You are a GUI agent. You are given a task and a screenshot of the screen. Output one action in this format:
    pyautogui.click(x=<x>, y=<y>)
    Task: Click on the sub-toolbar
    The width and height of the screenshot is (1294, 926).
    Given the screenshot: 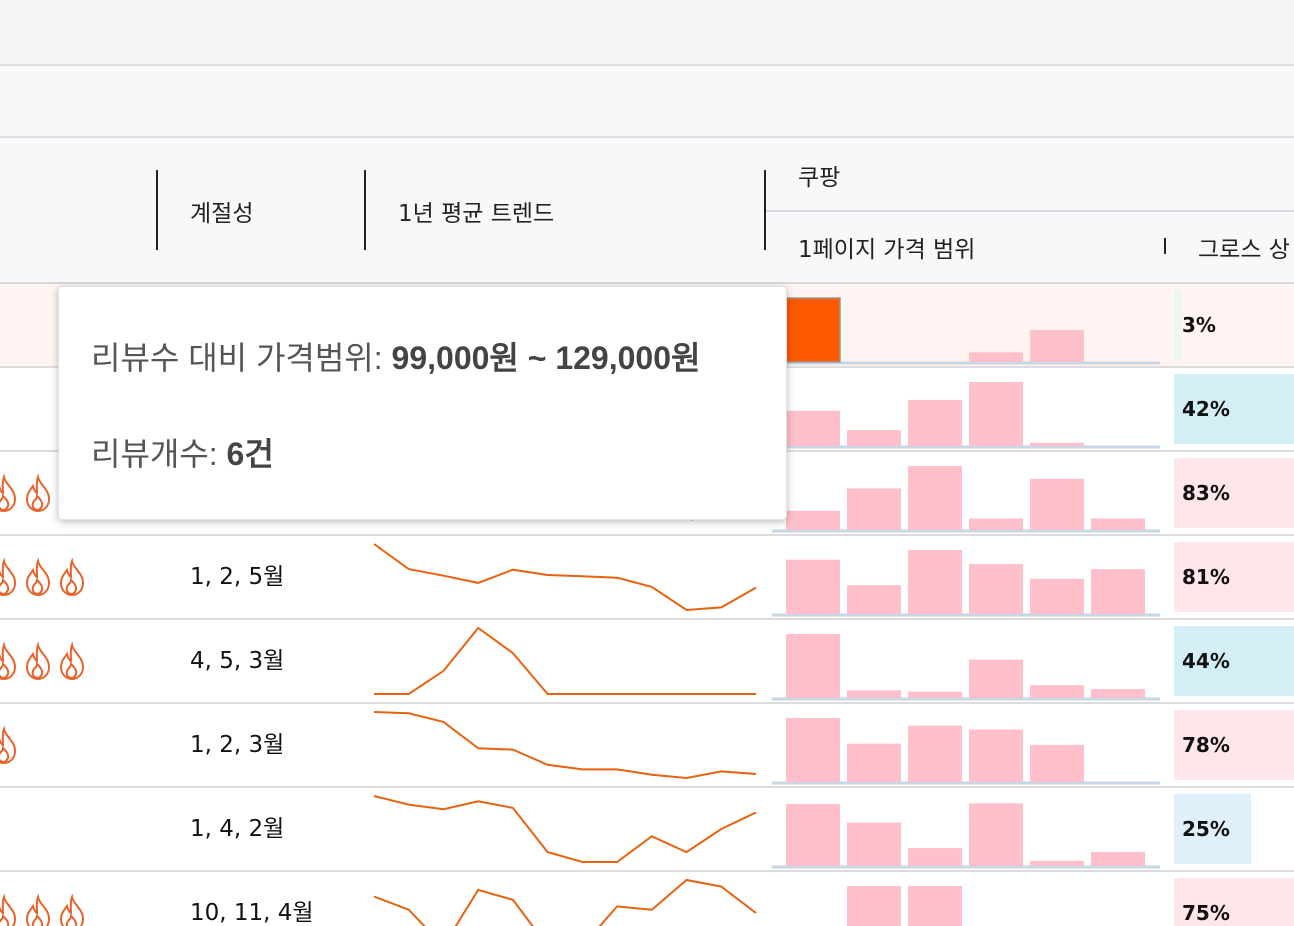 What is the action you would take?
    pyautogui.click(x=647, y=102)
    